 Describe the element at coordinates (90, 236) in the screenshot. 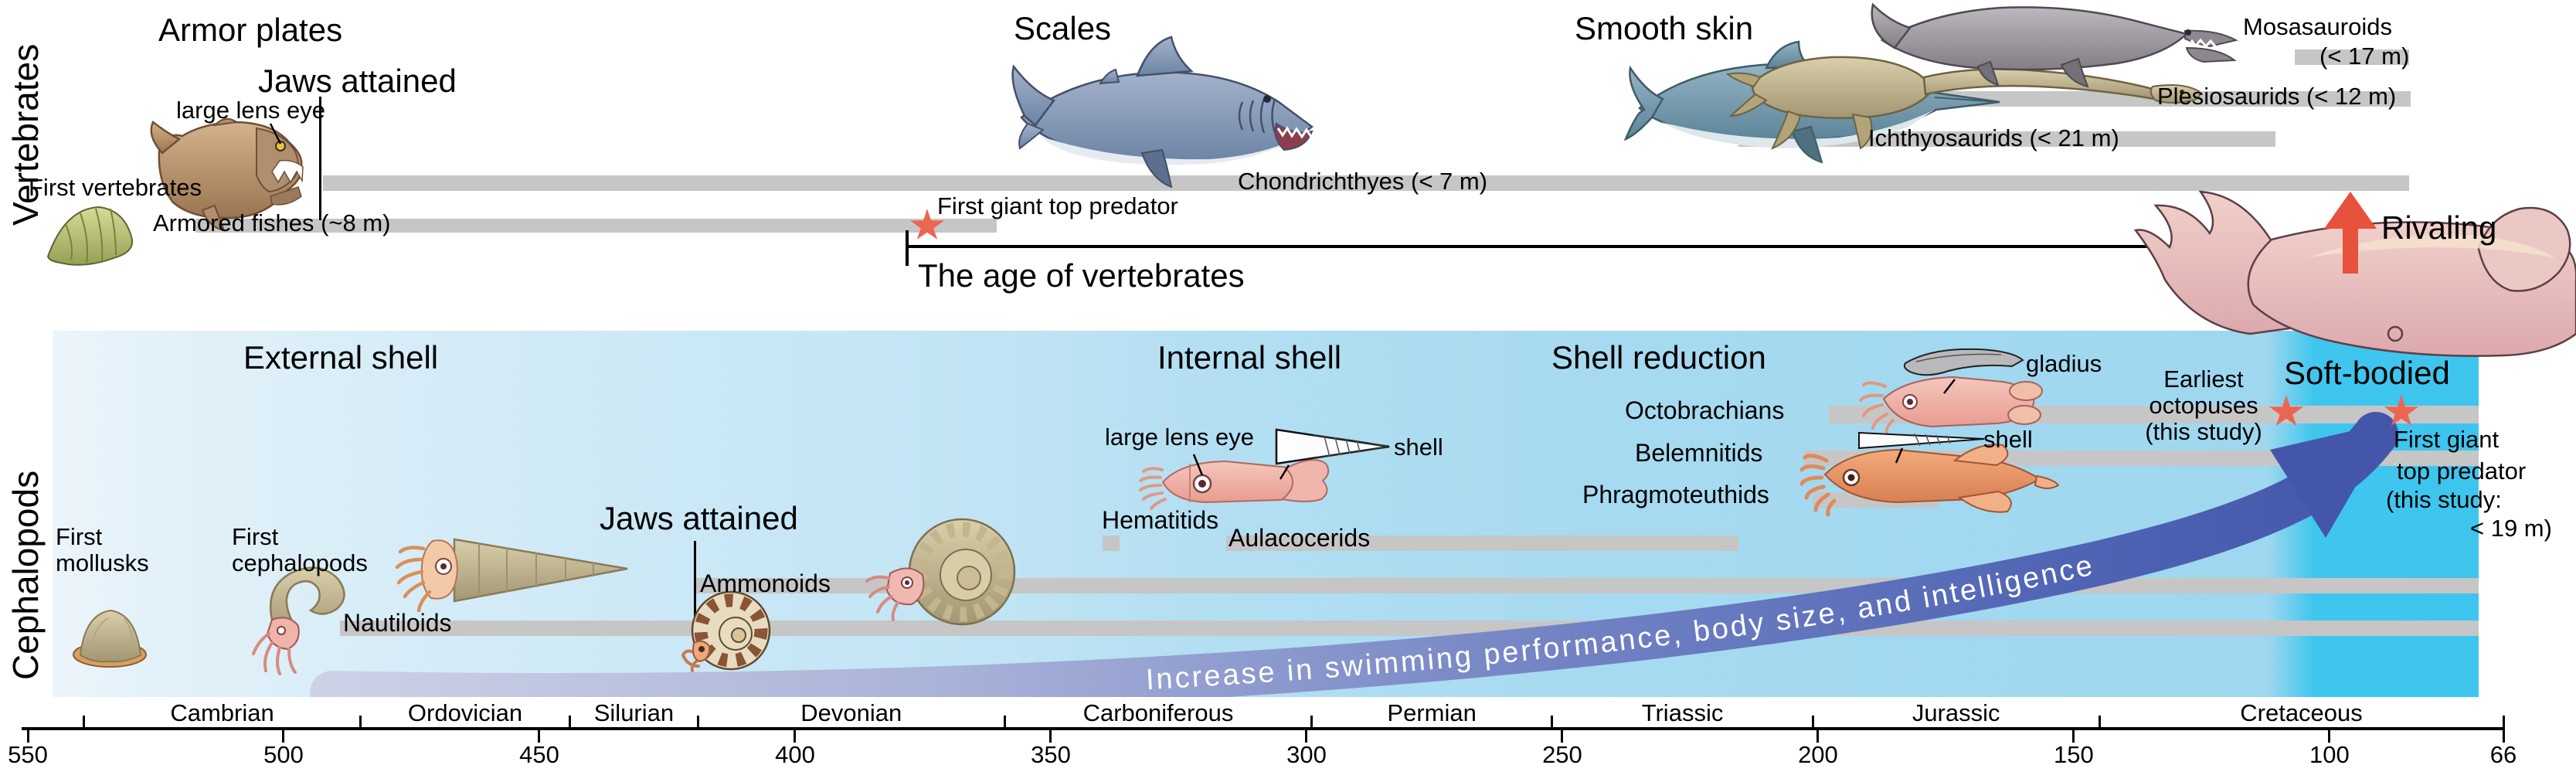

I see `first-vertebrate-fish-art` at that location.